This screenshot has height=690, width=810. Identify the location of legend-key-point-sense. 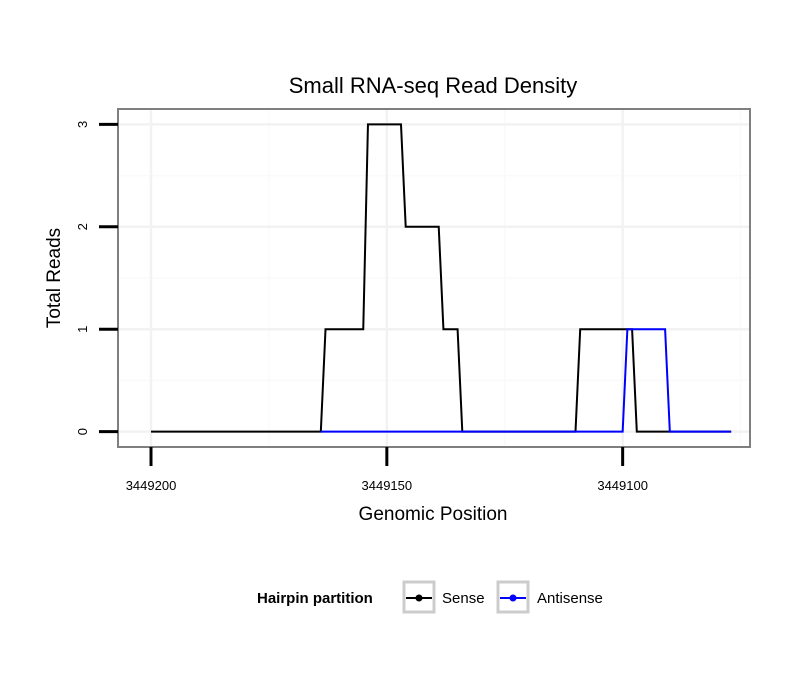
(419, 598).